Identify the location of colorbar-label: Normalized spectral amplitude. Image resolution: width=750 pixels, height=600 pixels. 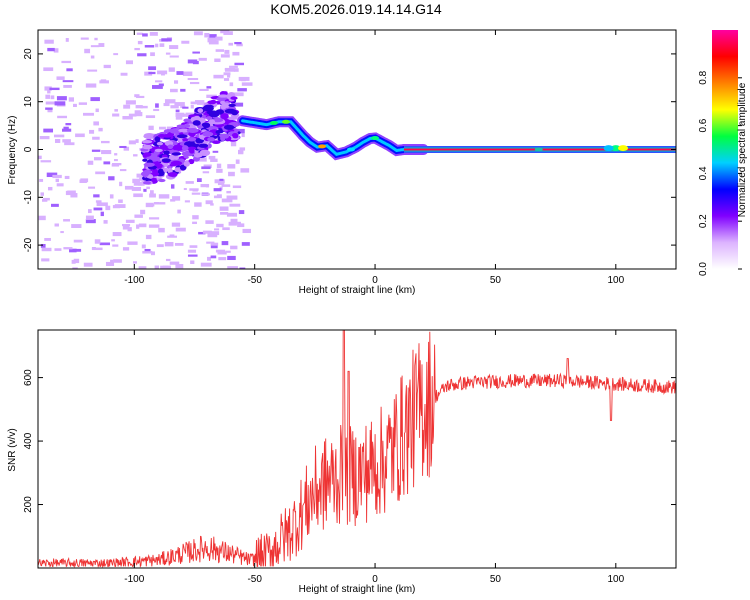
(742, 149).